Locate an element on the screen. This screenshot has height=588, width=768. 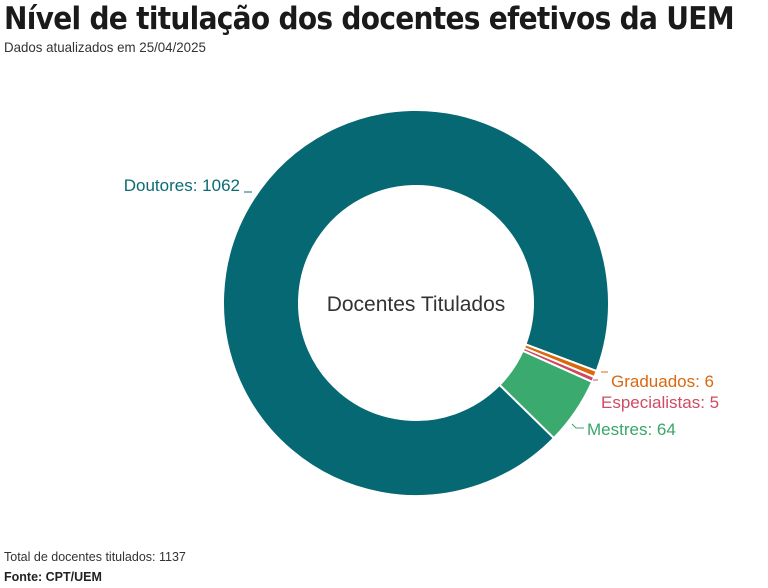
label-especialistas: Especialistas: 5 is located at coordinates (660, 402).